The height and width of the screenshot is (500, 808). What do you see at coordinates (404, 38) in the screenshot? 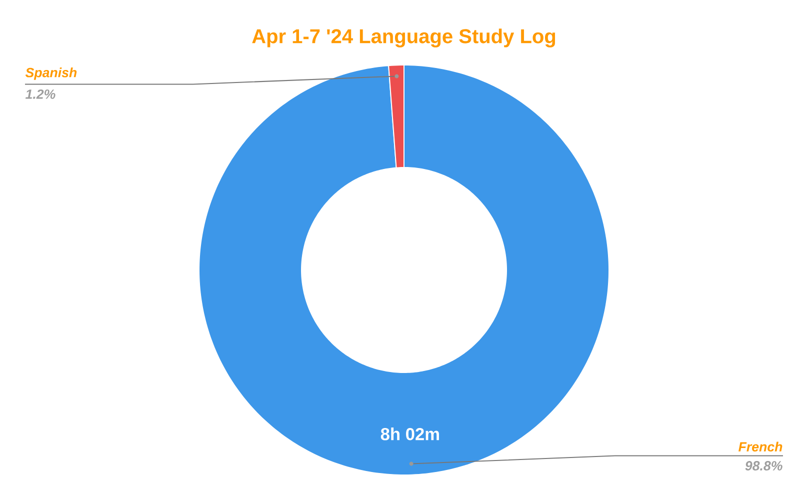
I see `chart-title: Apr 1-7 '24 Language Study Log` at bounding box center [404, 38].